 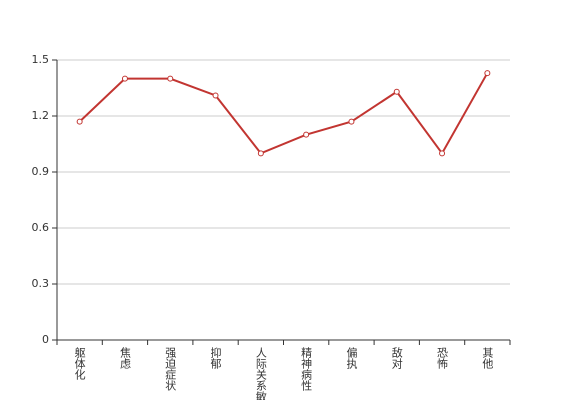 I want to click on x-tick-label: 躯体化, so click(x=79, y=364).